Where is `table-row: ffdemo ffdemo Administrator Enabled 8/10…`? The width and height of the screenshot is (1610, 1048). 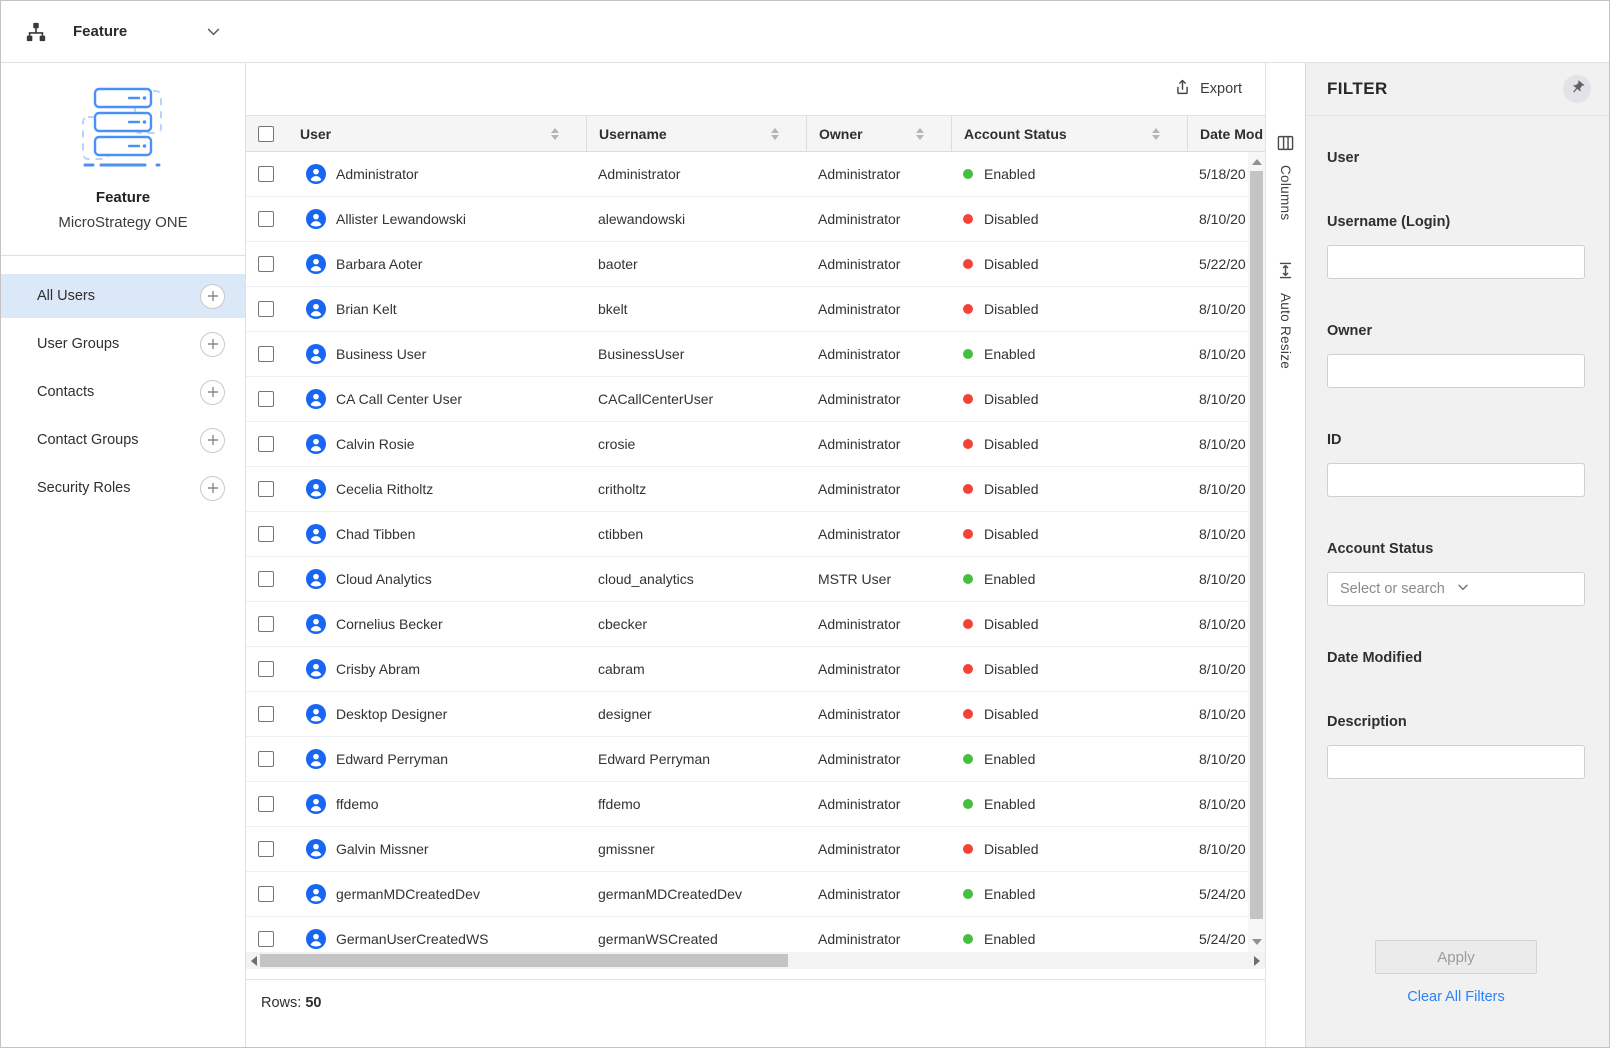
table-row: ffdemo ffdemo Administrator Enabled 8/10… is located at coordinates (755, 804).